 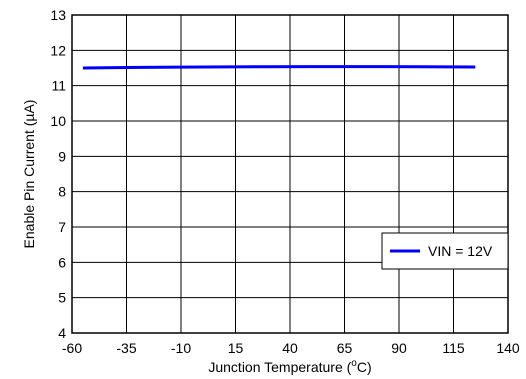 I want to click on y-tick-label: 7, so click(x=62, y=227).